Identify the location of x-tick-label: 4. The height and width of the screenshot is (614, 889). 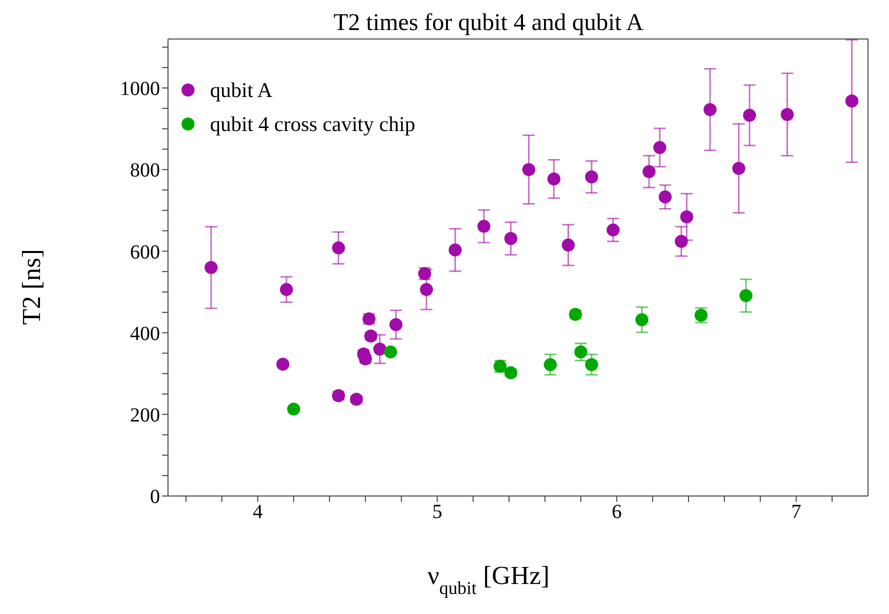
(257, 512).